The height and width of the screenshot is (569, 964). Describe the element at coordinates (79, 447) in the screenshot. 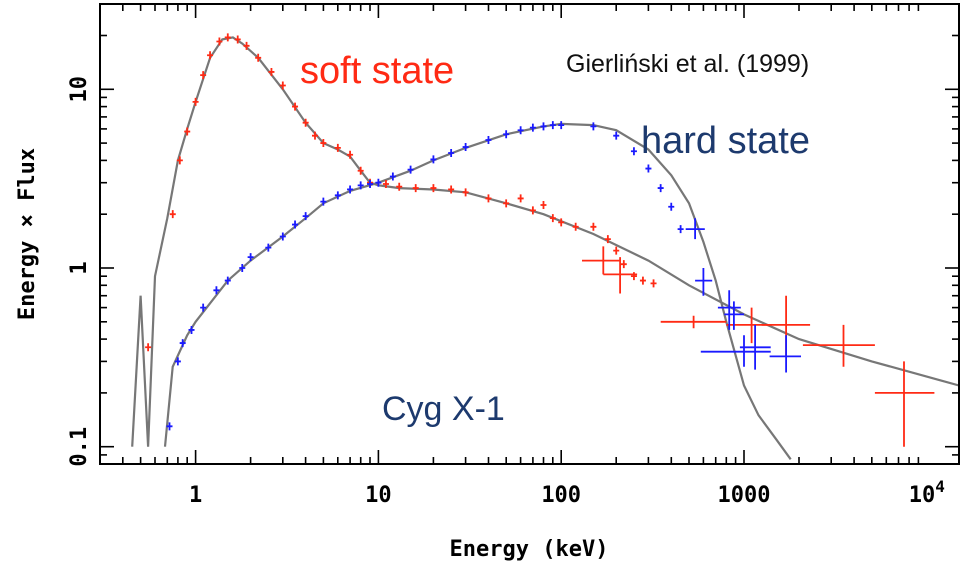

I see `y-tick-label: 0.1` at that location.